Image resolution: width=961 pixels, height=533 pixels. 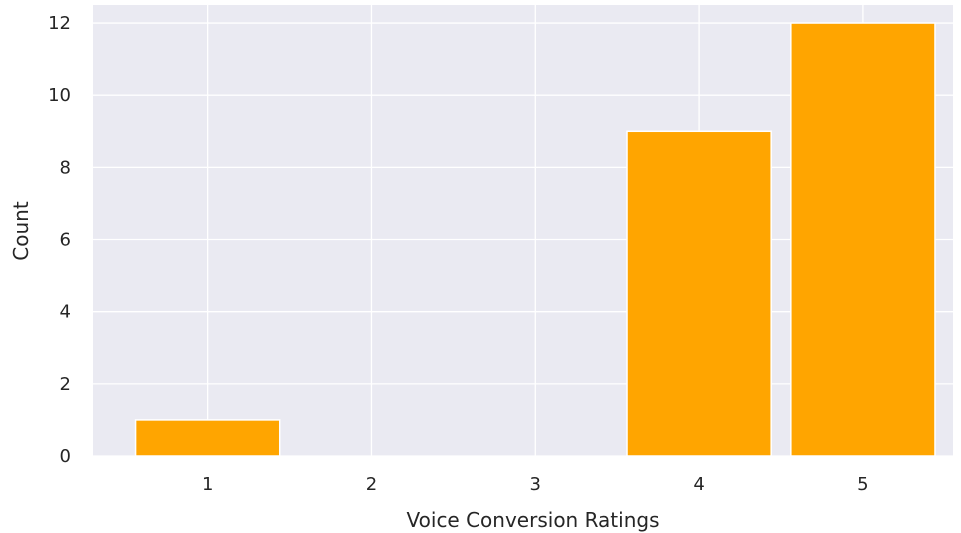 I want to click on y-tick-label: 6, so click(x=65, y=240).